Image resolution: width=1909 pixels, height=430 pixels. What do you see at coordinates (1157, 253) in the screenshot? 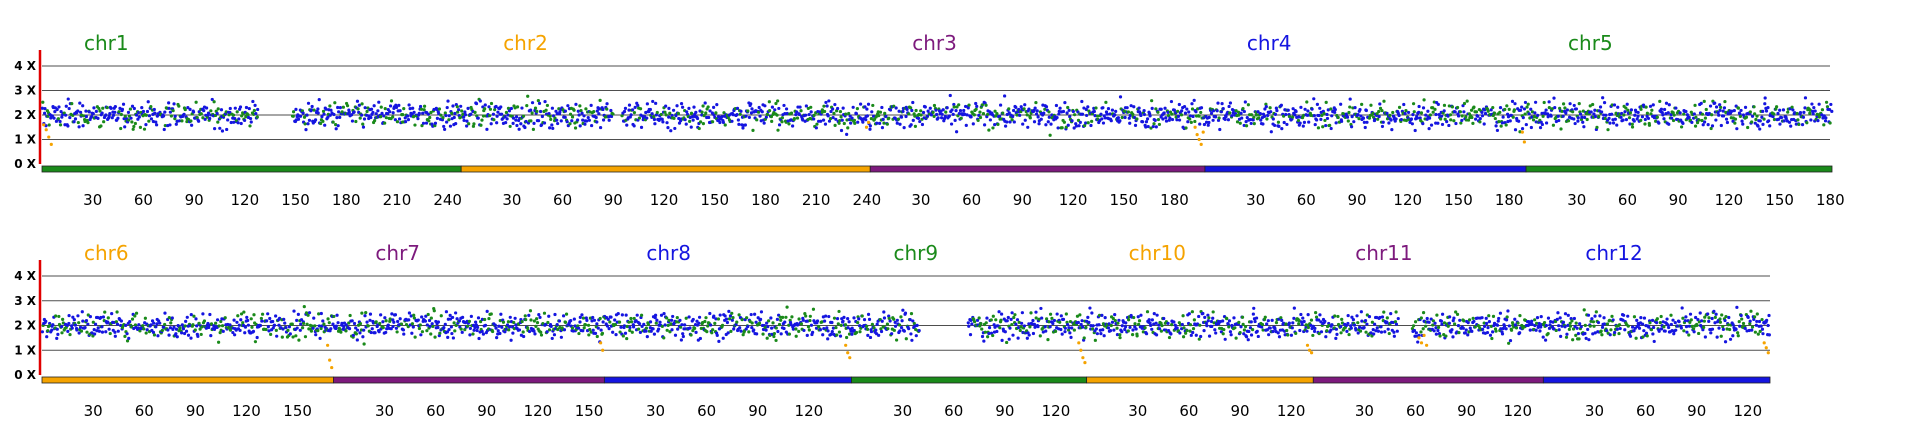
I see `chromosome-label: chr10` at bounding box center [1157, 253].